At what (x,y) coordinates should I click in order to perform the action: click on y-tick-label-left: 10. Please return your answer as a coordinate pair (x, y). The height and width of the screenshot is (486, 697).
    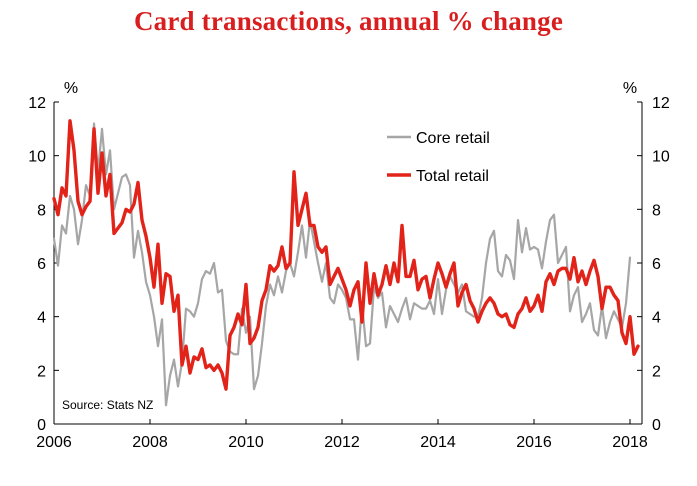
    Looking at the image, I should click on (37, 157).